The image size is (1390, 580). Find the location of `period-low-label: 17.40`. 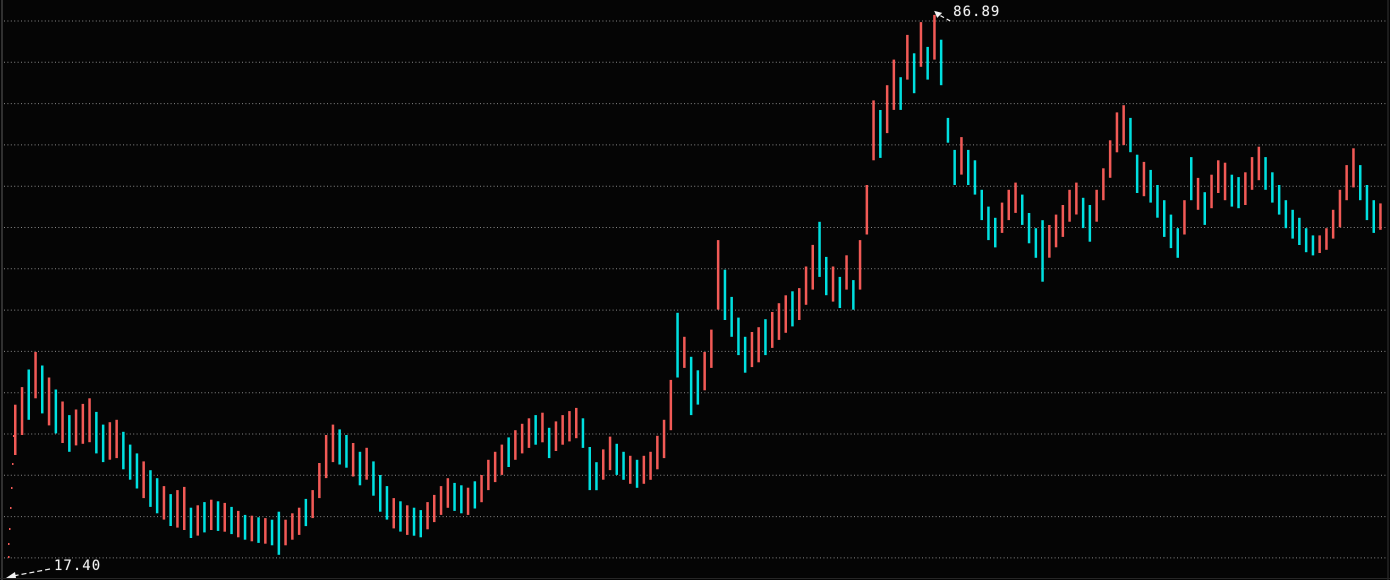

period-low-label: 17.40 is located at coordinates (78, 566).